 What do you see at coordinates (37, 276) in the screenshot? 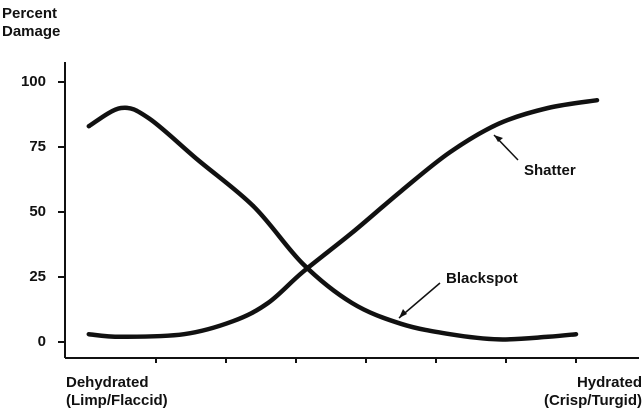
I see `y-tick-label: 25` at bounding box center [37, 276].